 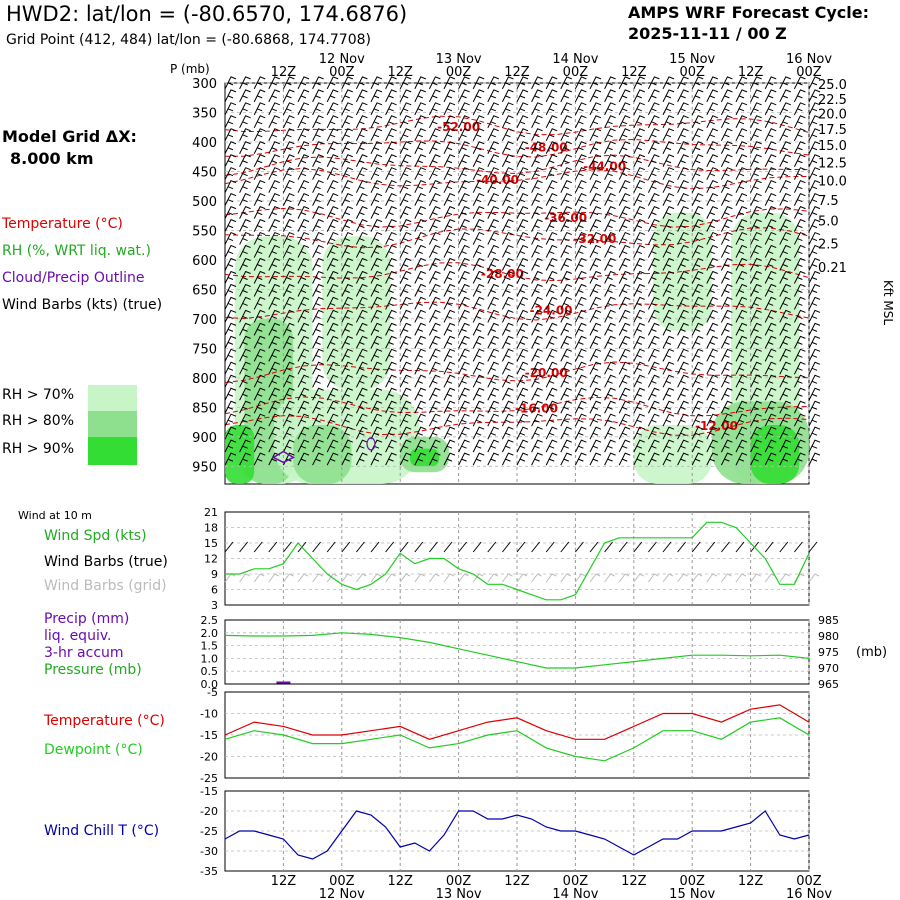 I want to click on cloud-outline, so click(x=283, y=457).